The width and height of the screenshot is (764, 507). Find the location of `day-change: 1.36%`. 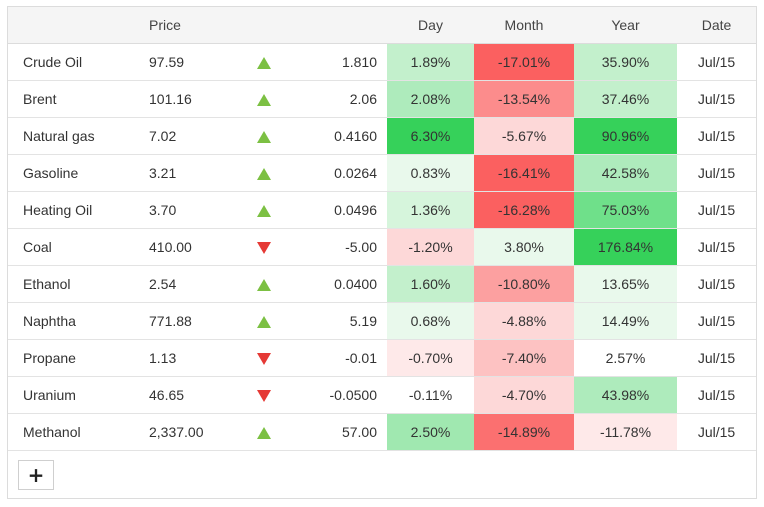

day-change: 1.36% is located at coordinates (430, 210).